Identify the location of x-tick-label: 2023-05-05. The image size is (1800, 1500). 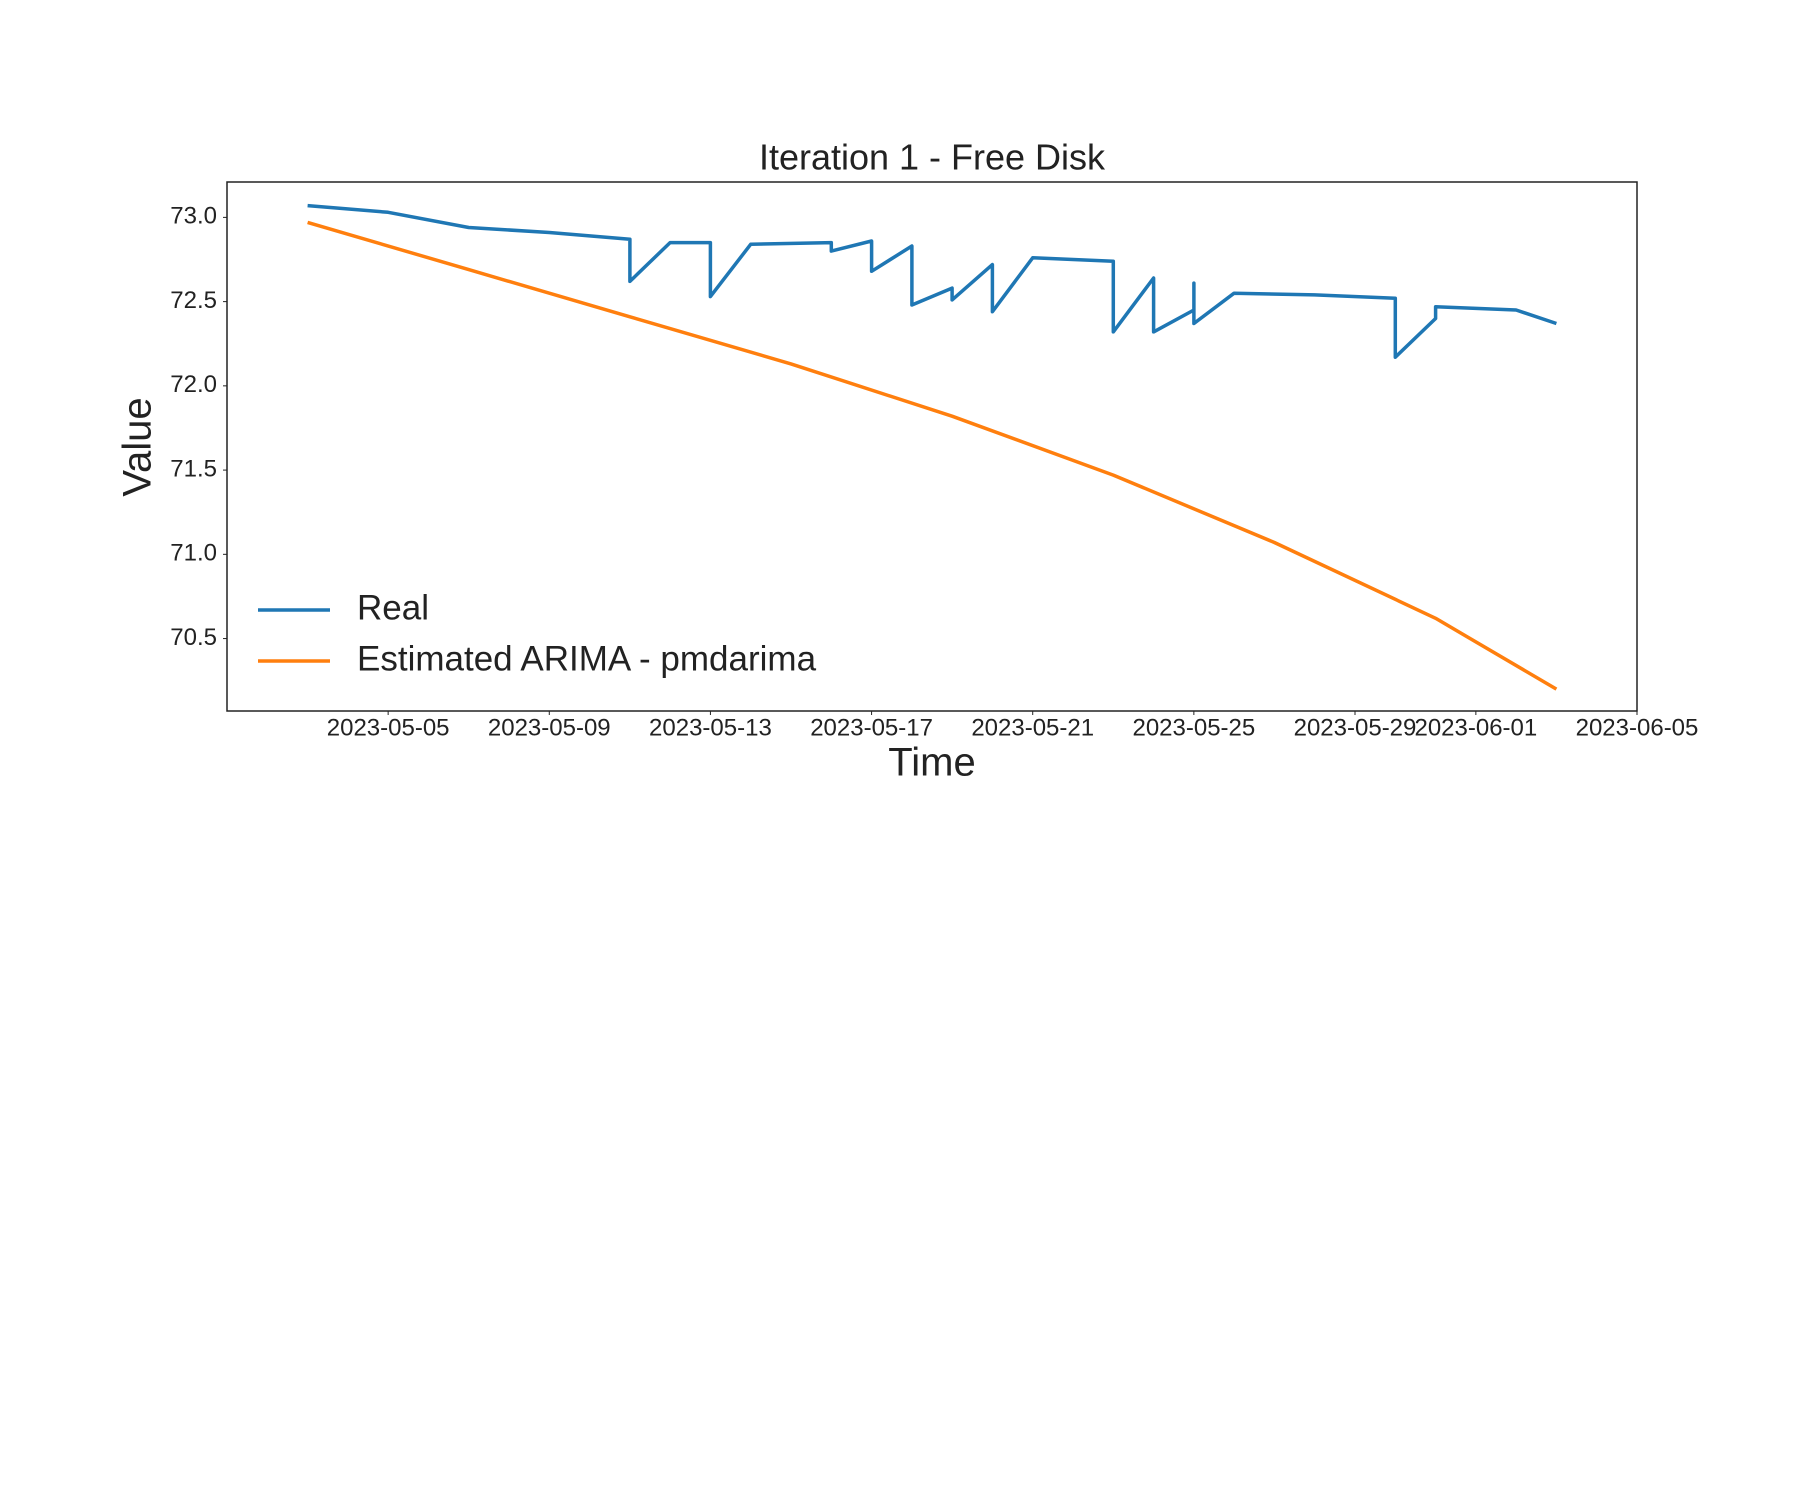
(388, 727).